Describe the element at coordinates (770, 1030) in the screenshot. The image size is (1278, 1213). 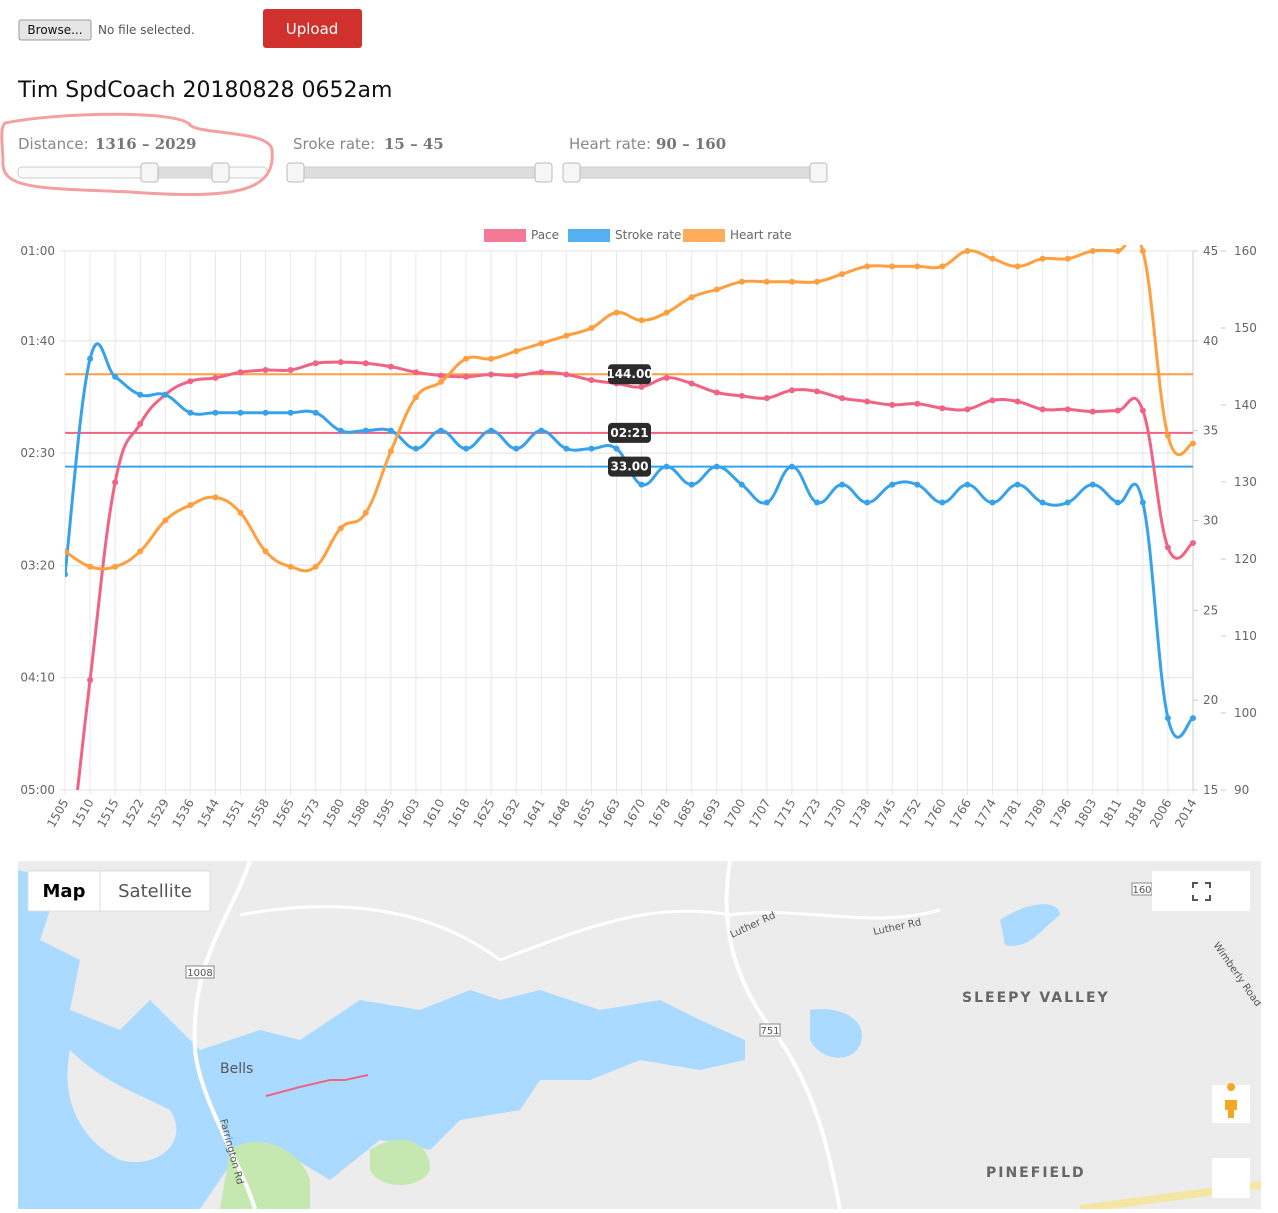
I see `road-shield` at that location.